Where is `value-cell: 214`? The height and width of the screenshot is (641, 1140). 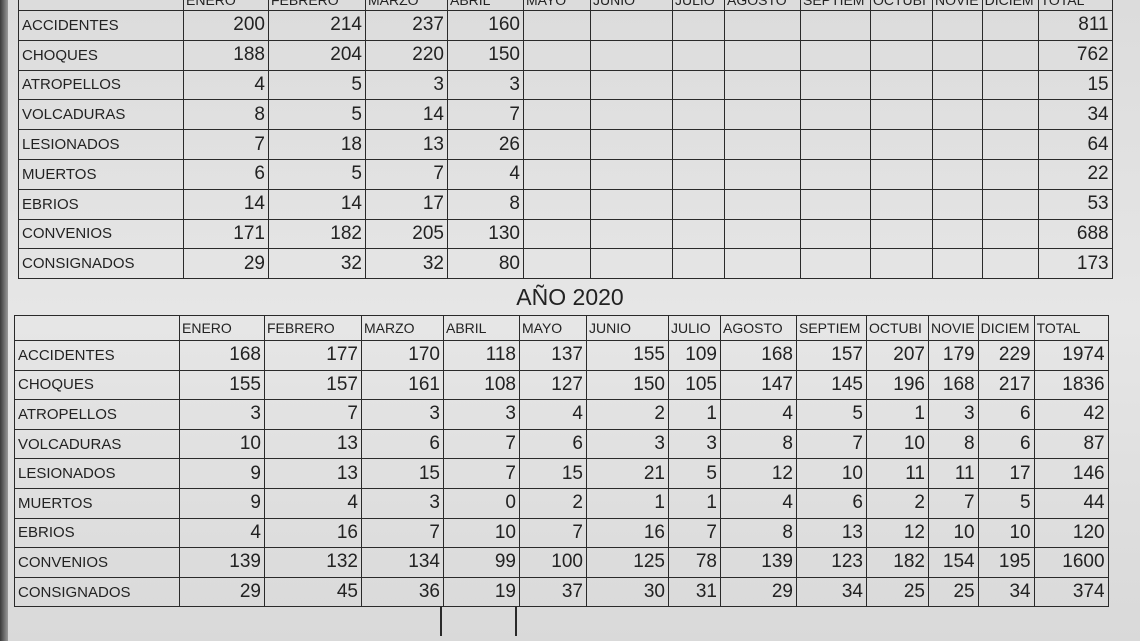 value-cell: 214 is located at coordinates (317, 25).